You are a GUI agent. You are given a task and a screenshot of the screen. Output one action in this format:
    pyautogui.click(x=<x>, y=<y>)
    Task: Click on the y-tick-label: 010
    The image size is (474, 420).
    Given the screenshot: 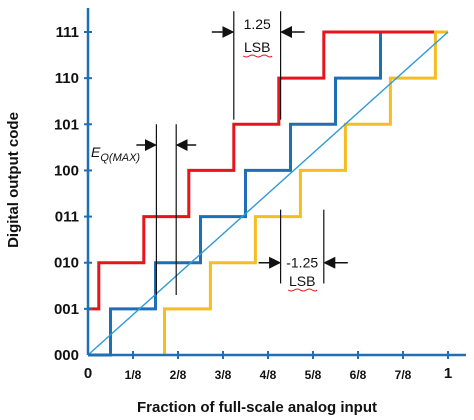 What is the action you would take?
    pyautogui.click(x=66, y=263)
    